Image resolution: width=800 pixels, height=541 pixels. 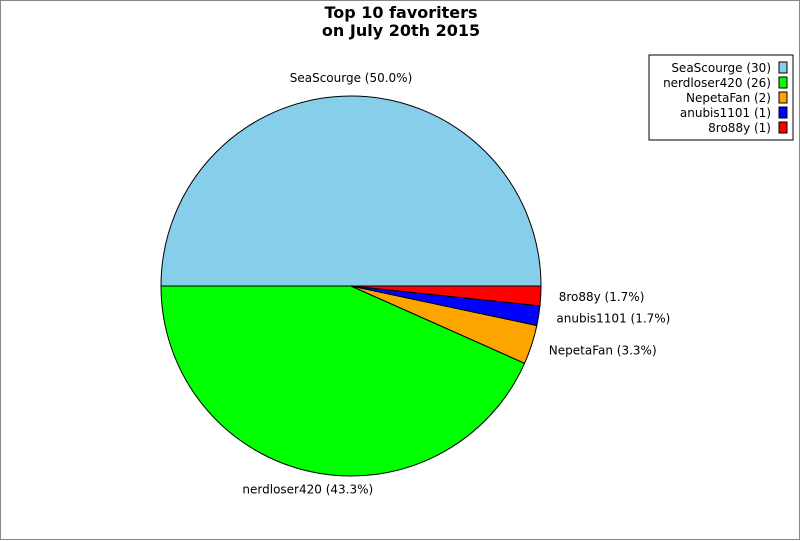 What do you see at coordinates (721, 68) in the screenshot?
I see `legend-label-seascourge: SeaScourge (30)` at bounding box center [721, 68].